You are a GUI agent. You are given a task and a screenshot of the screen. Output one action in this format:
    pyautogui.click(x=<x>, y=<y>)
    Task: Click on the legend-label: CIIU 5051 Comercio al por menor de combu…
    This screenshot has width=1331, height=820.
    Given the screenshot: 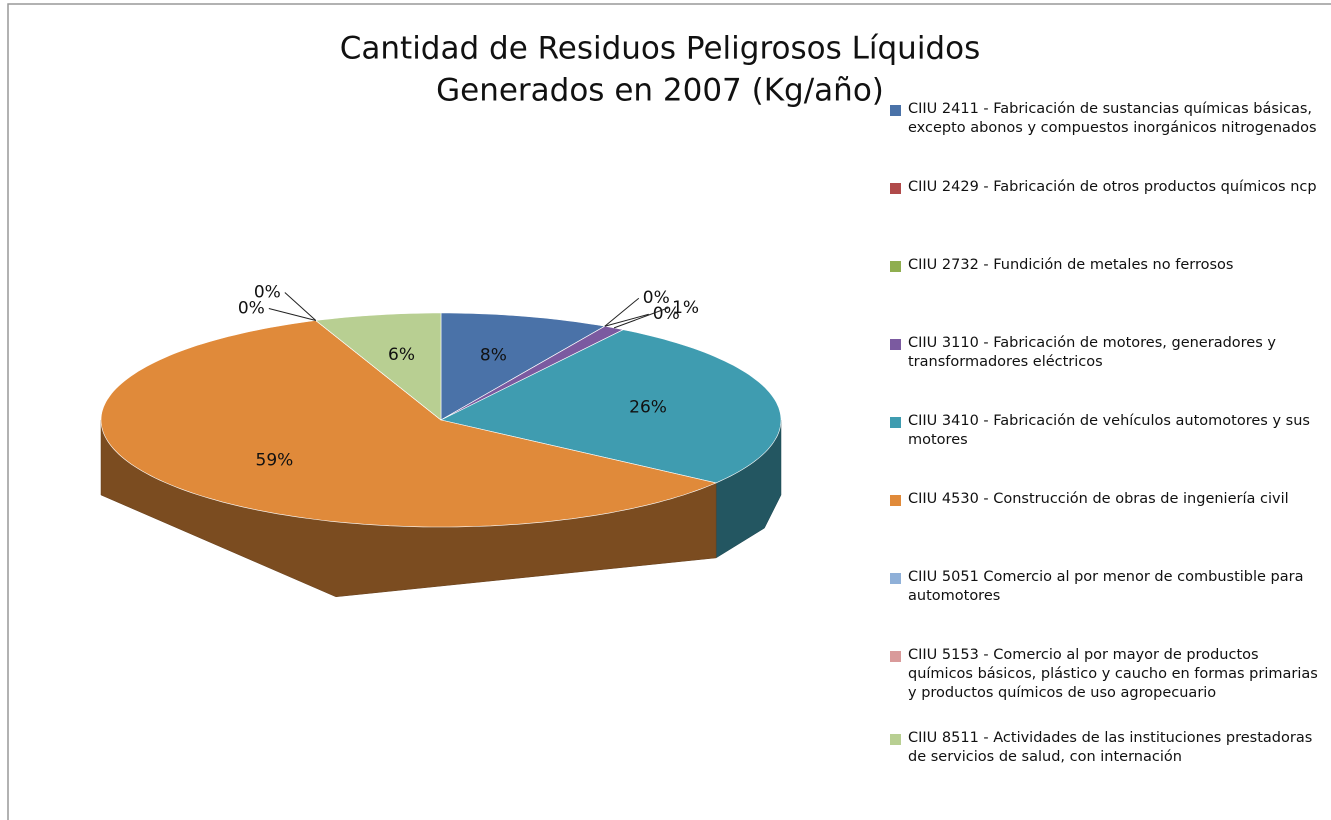 What is the action you would take?
    pyautogui.click(x=1106, y=586)
    